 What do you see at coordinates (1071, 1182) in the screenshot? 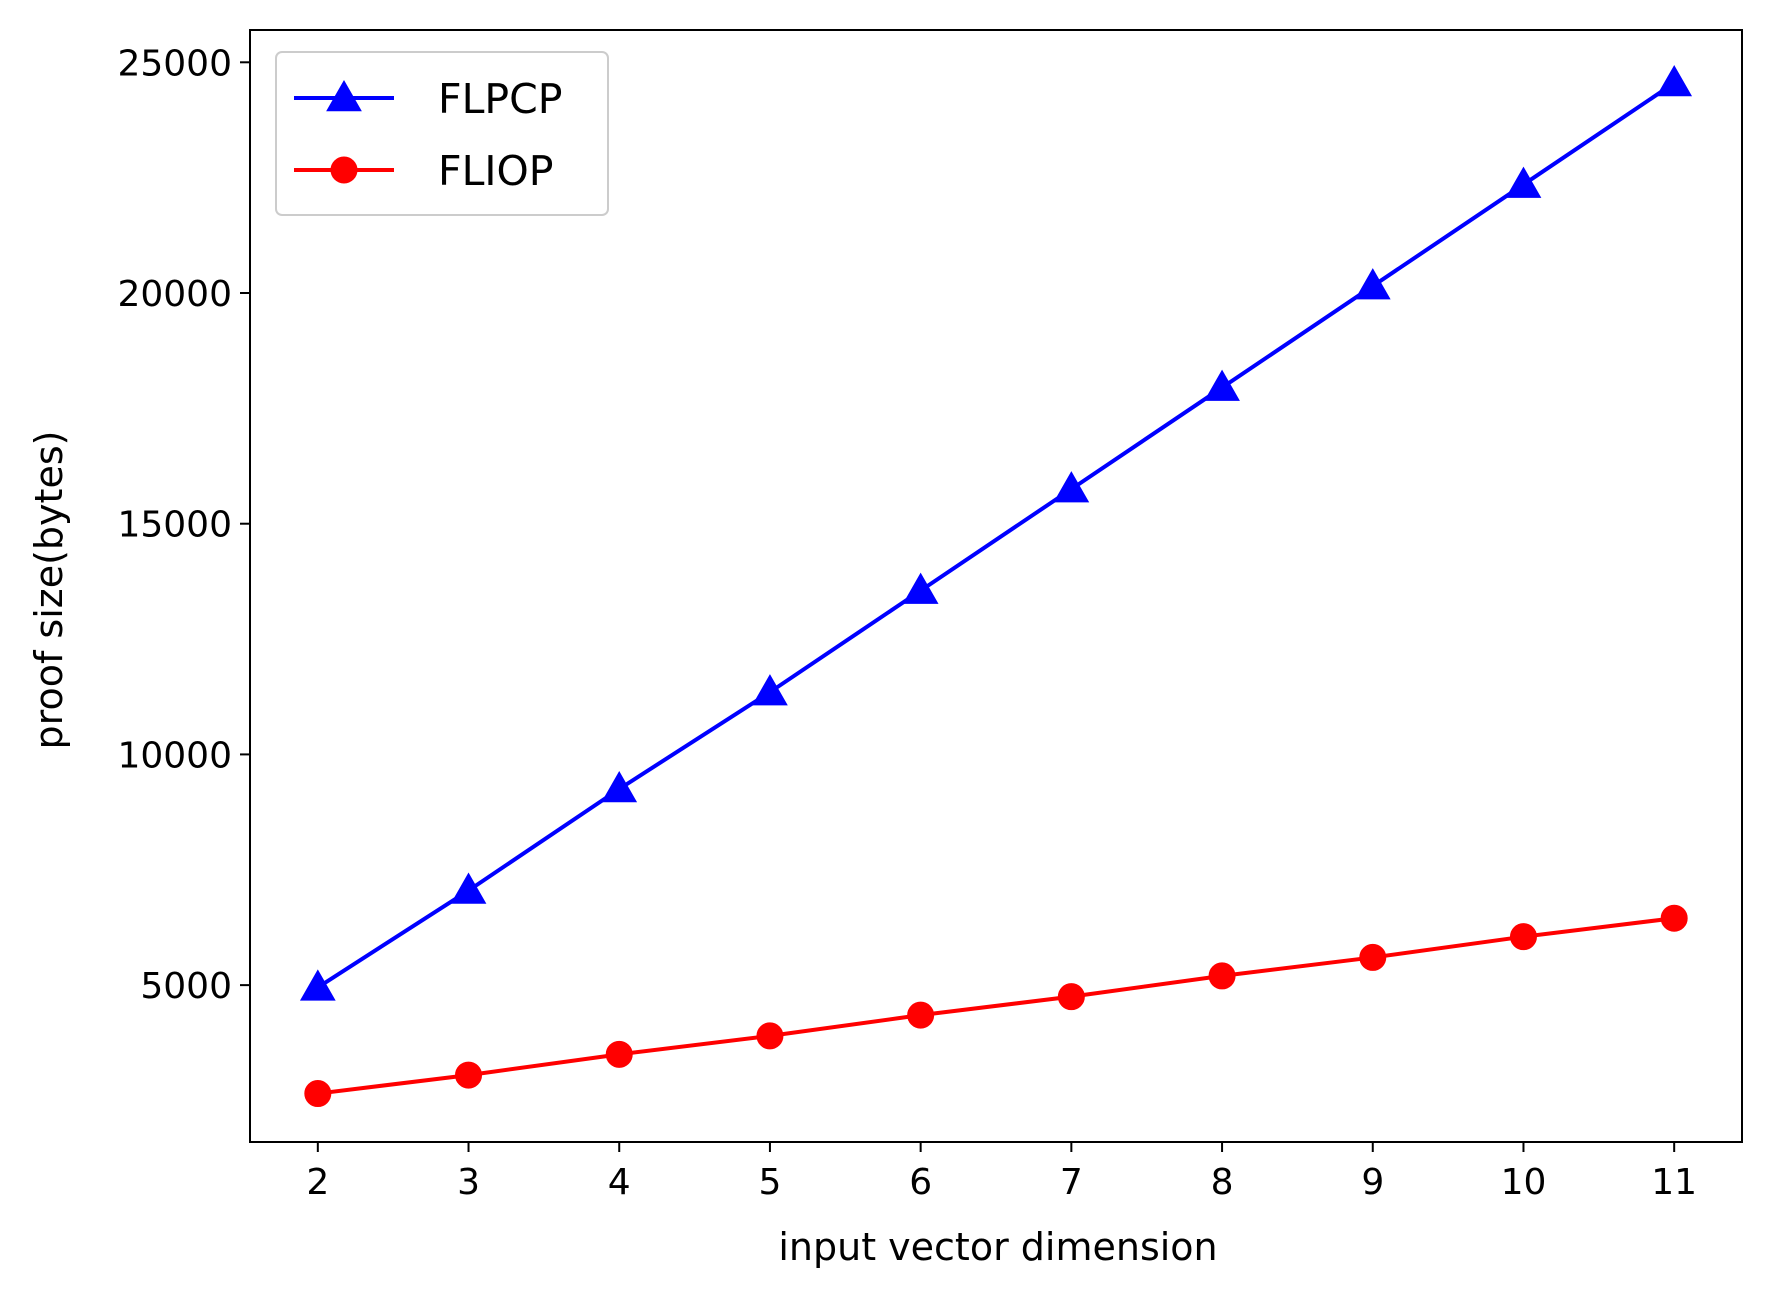
I see `x-tick-label: 7` at bounding box center [1071, 1182].